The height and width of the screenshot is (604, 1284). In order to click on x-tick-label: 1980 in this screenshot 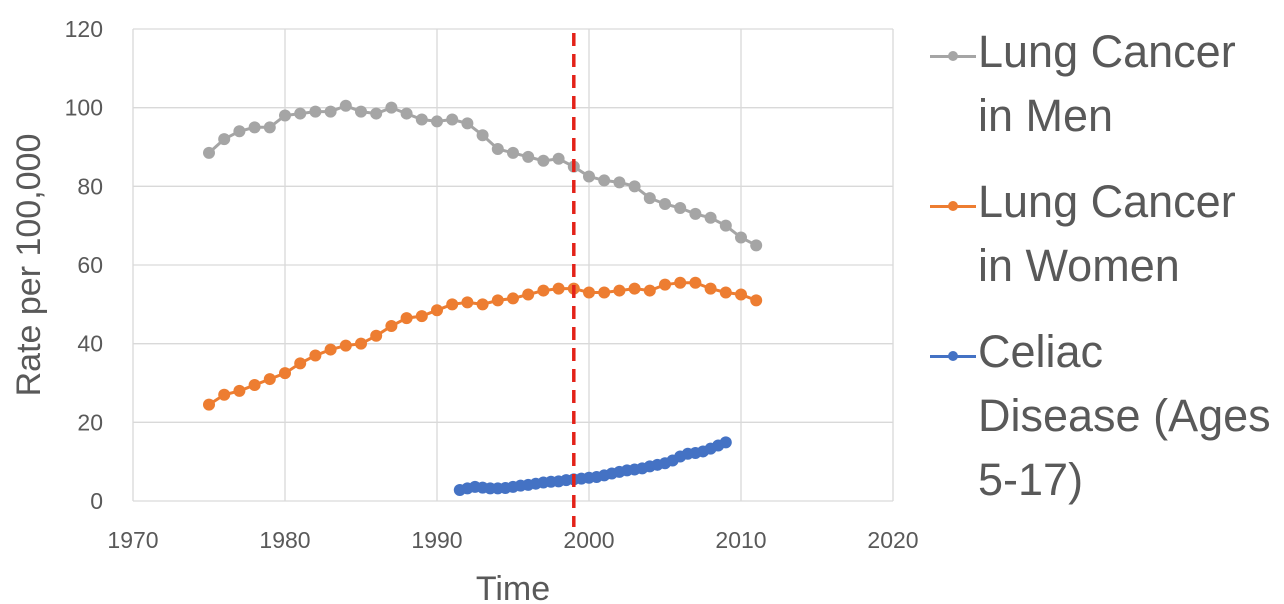, I will do `click(284, 540)`.